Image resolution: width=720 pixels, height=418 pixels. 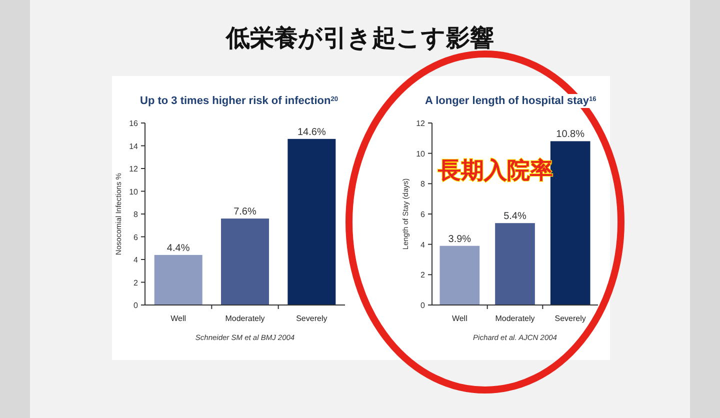 I want to click on y-tick-label: 14, so click(x=134, y=146).